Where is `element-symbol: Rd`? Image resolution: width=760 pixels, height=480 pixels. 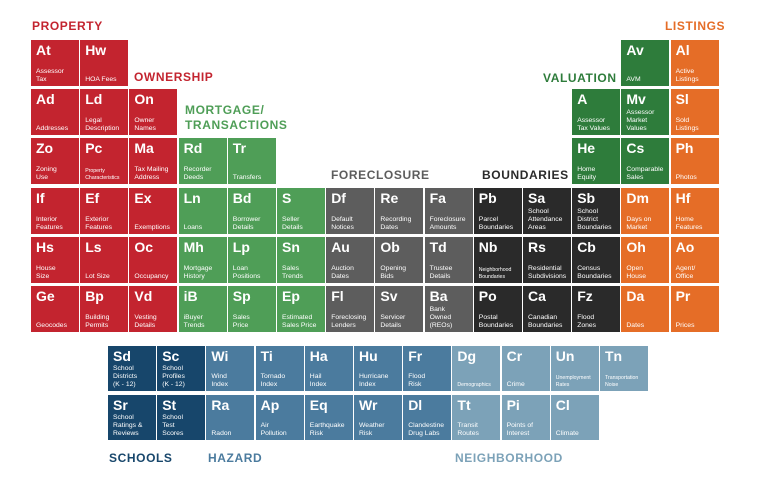 element-symbol: Rd is located at coordinates (193, 148).